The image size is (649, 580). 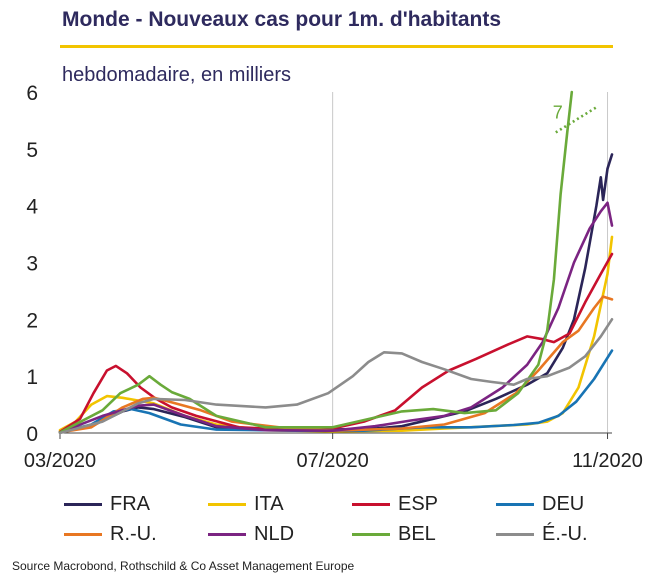 What do you see at coordinates (336, 46) in the screenshot?
I see `title-underline` at bounding box center [336, 46].